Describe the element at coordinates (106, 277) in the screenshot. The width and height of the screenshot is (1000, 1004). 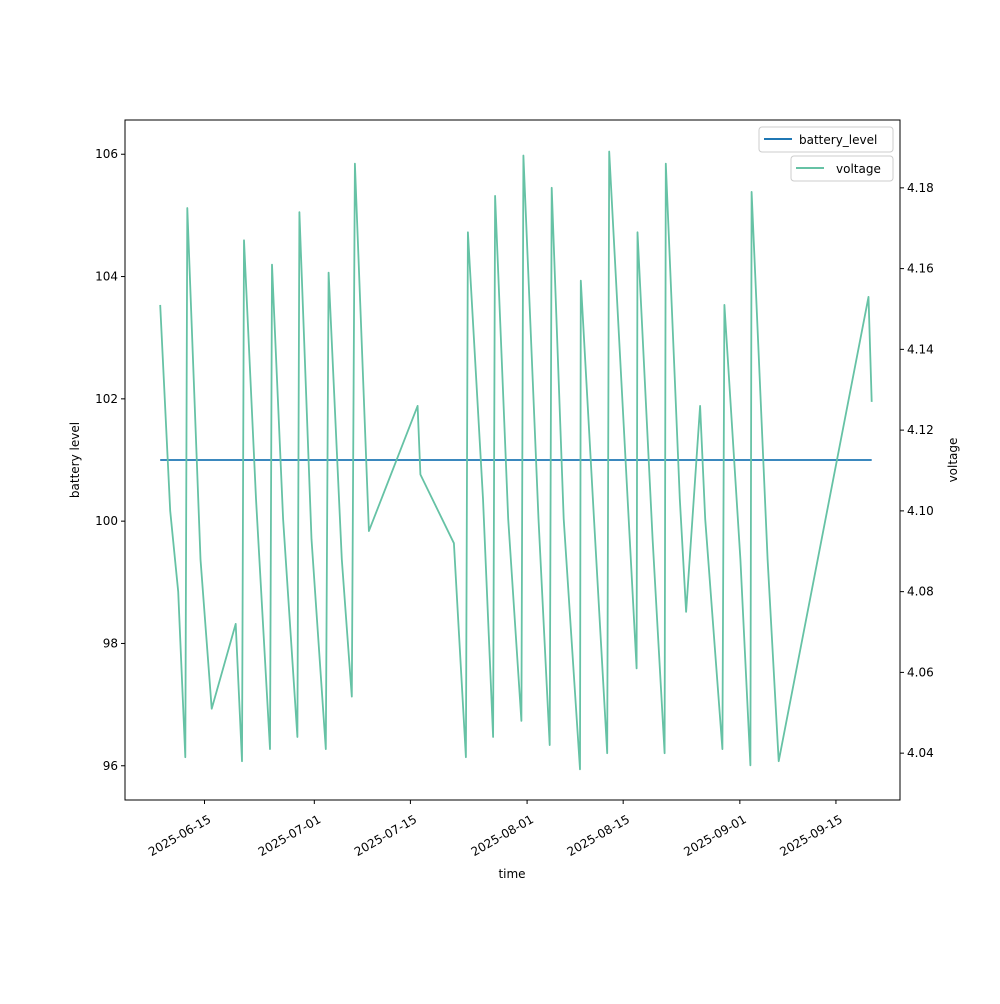
I see `y-tick-label: 104` at that location.